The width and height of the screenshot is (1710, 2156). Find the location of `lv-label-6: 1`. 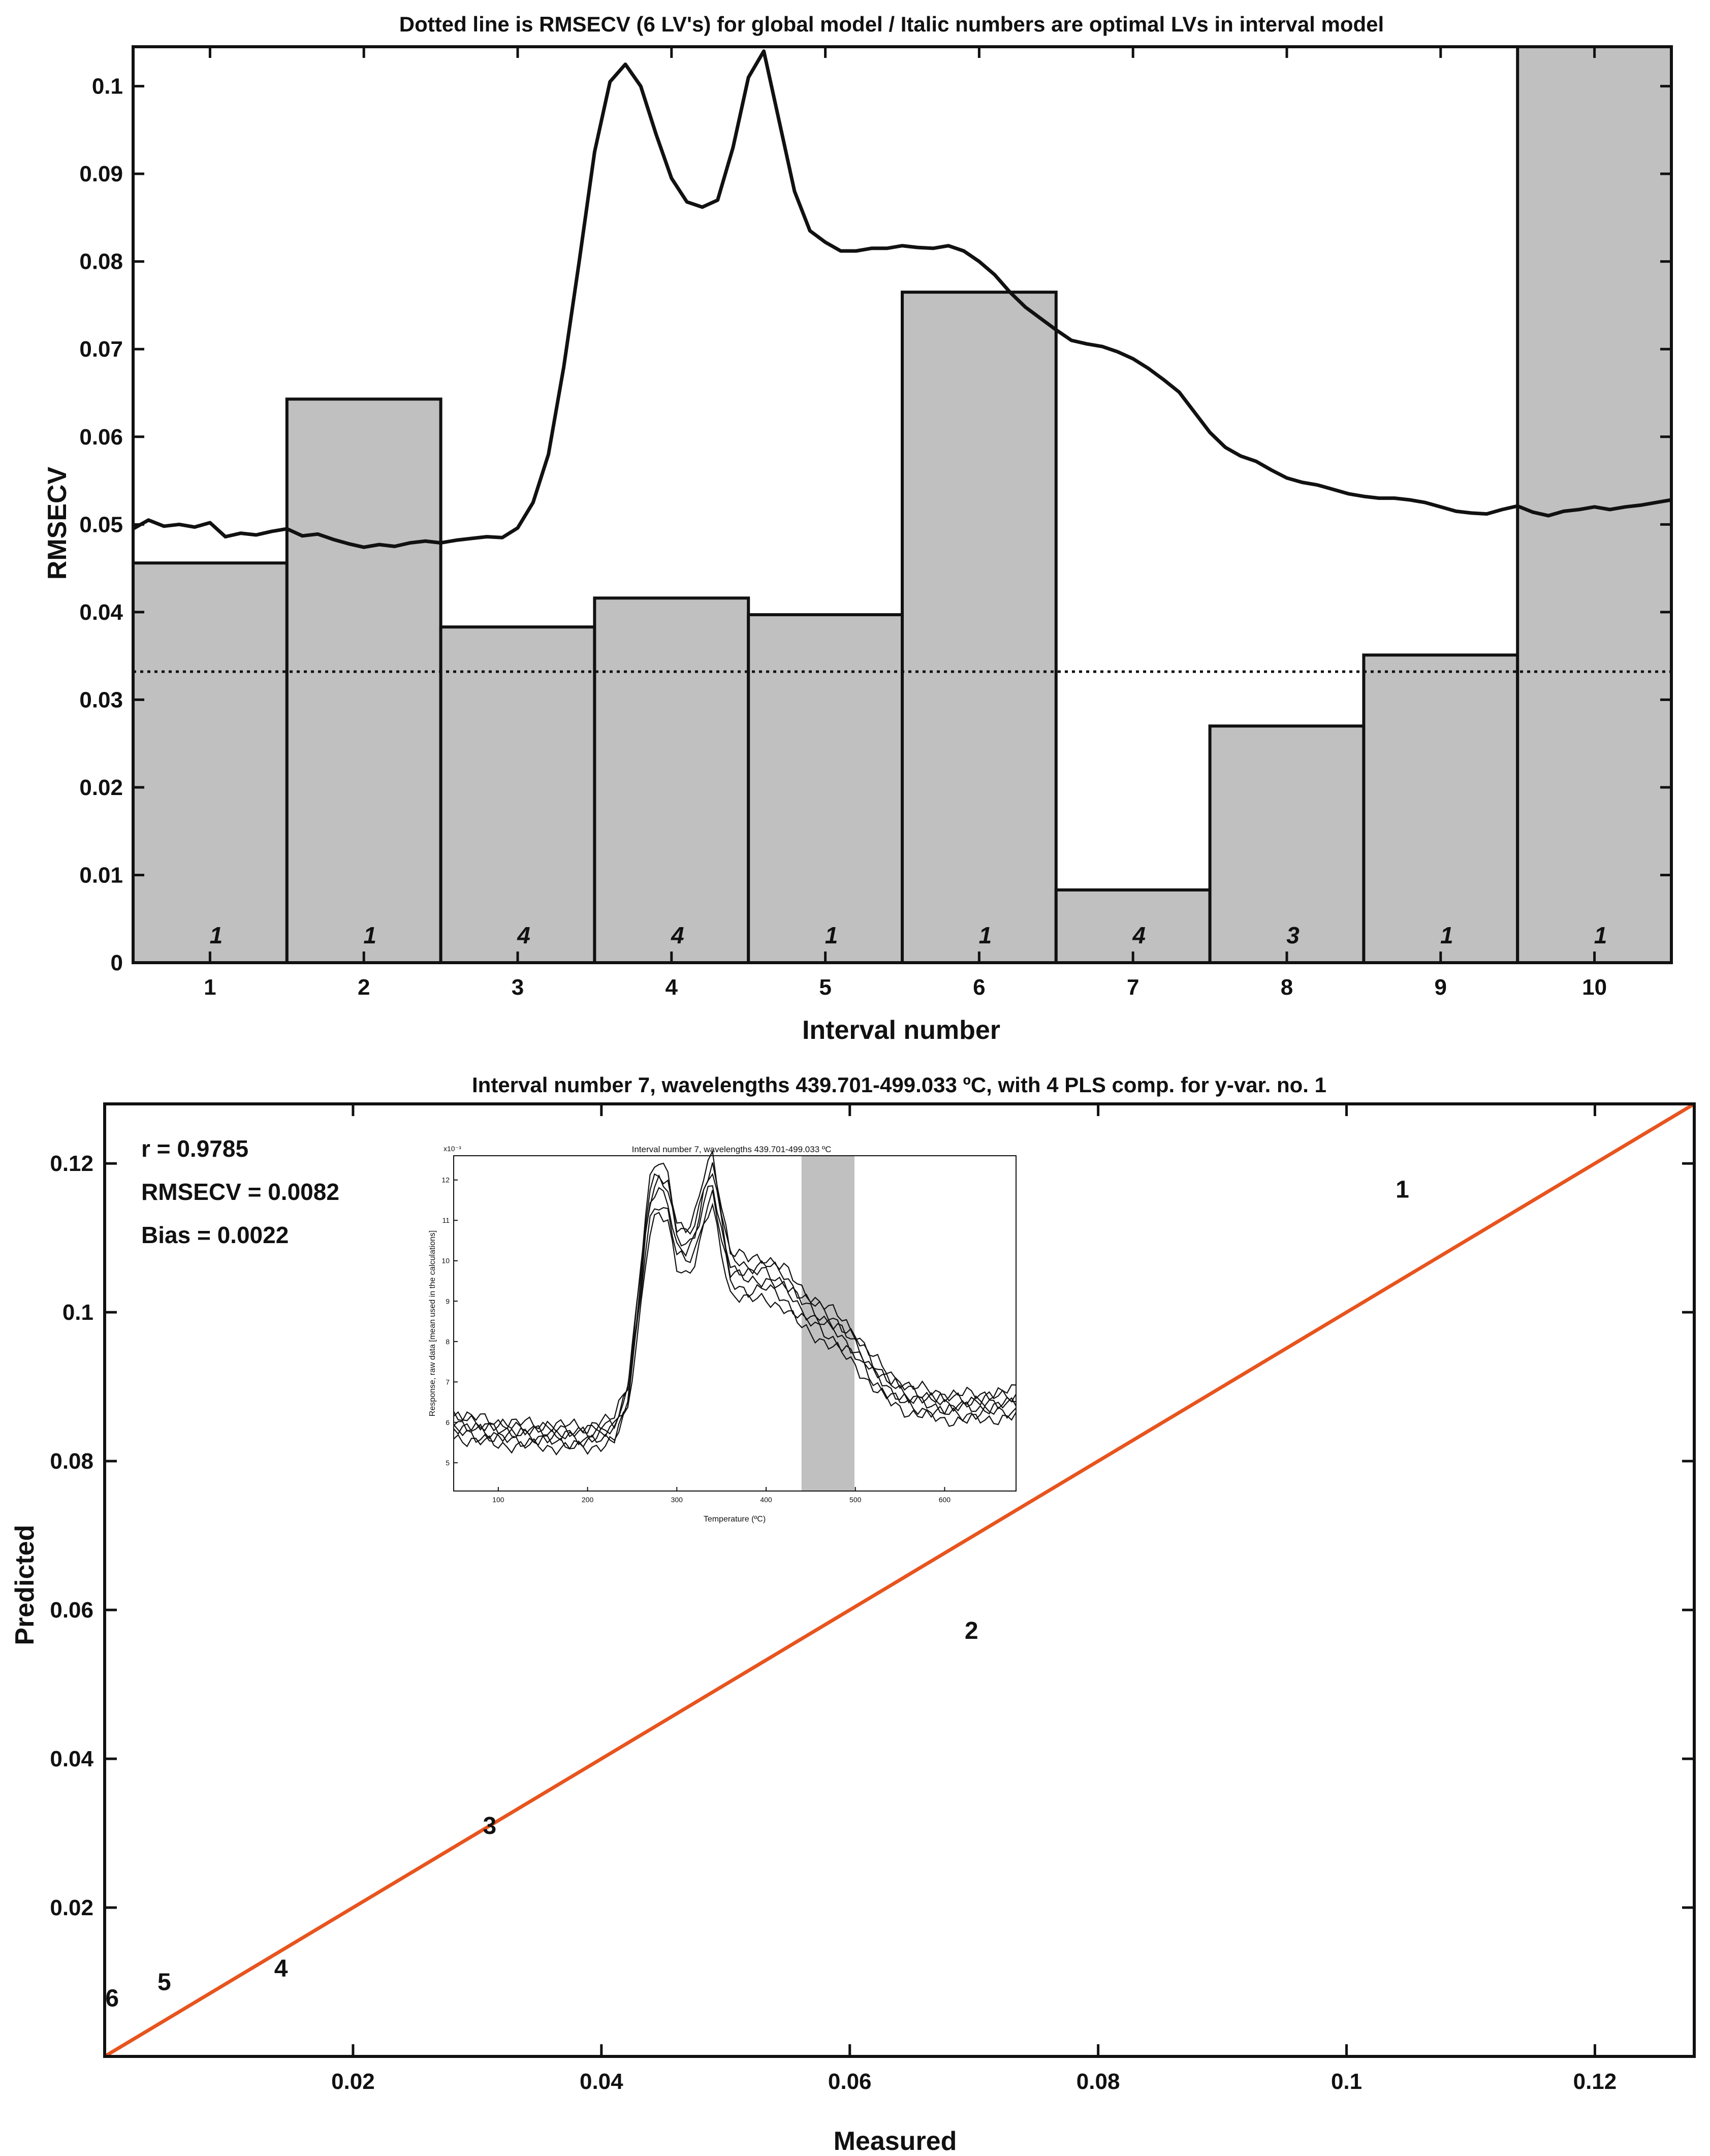

lv-label-6: 1 is located at coordinates (985, 935).